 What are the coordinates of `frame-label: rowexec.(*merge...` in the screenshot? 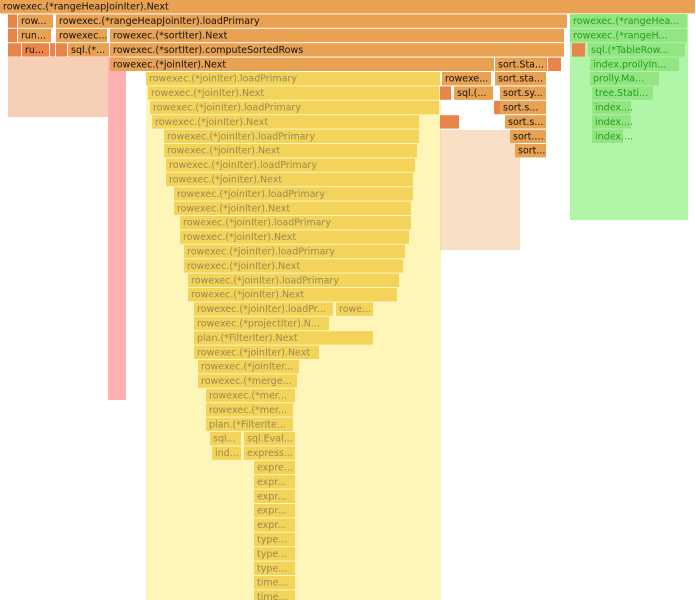 It's located at (246, 381).